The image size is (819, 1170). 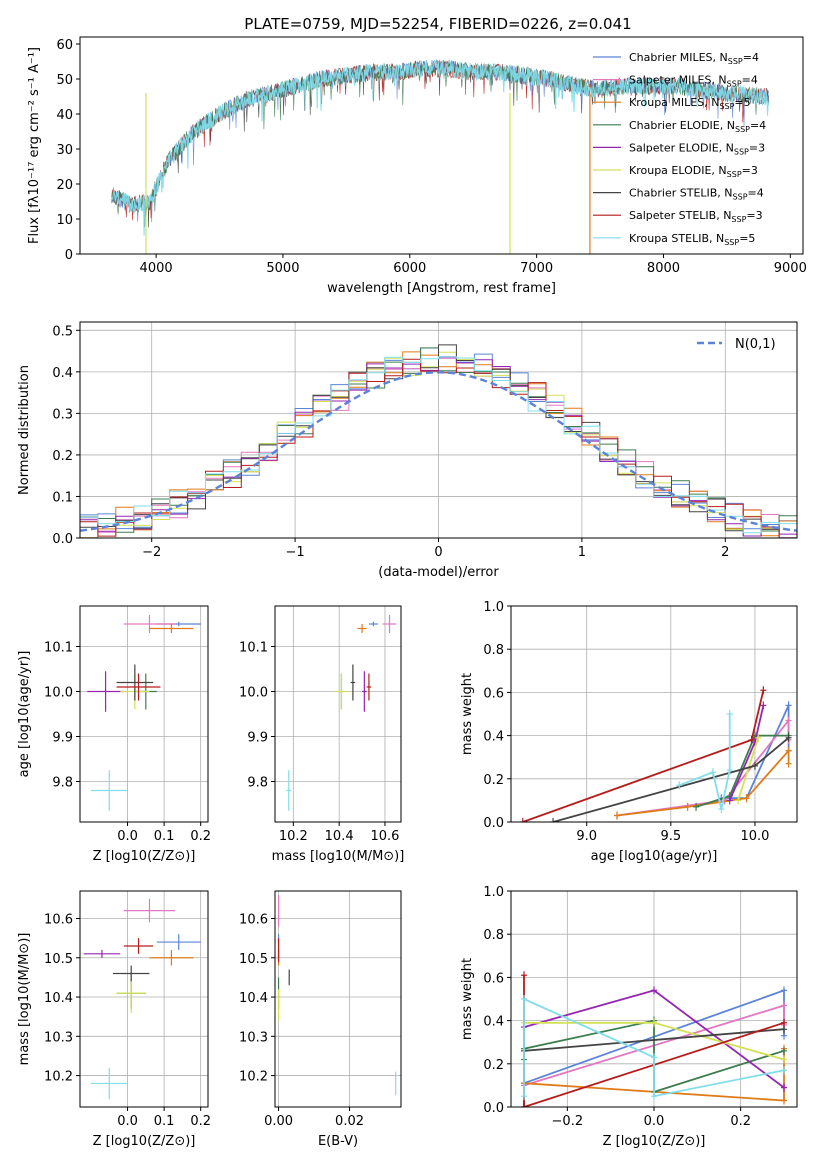 I want to click on x-tick-label: 4000, so click(x=156, y=268).